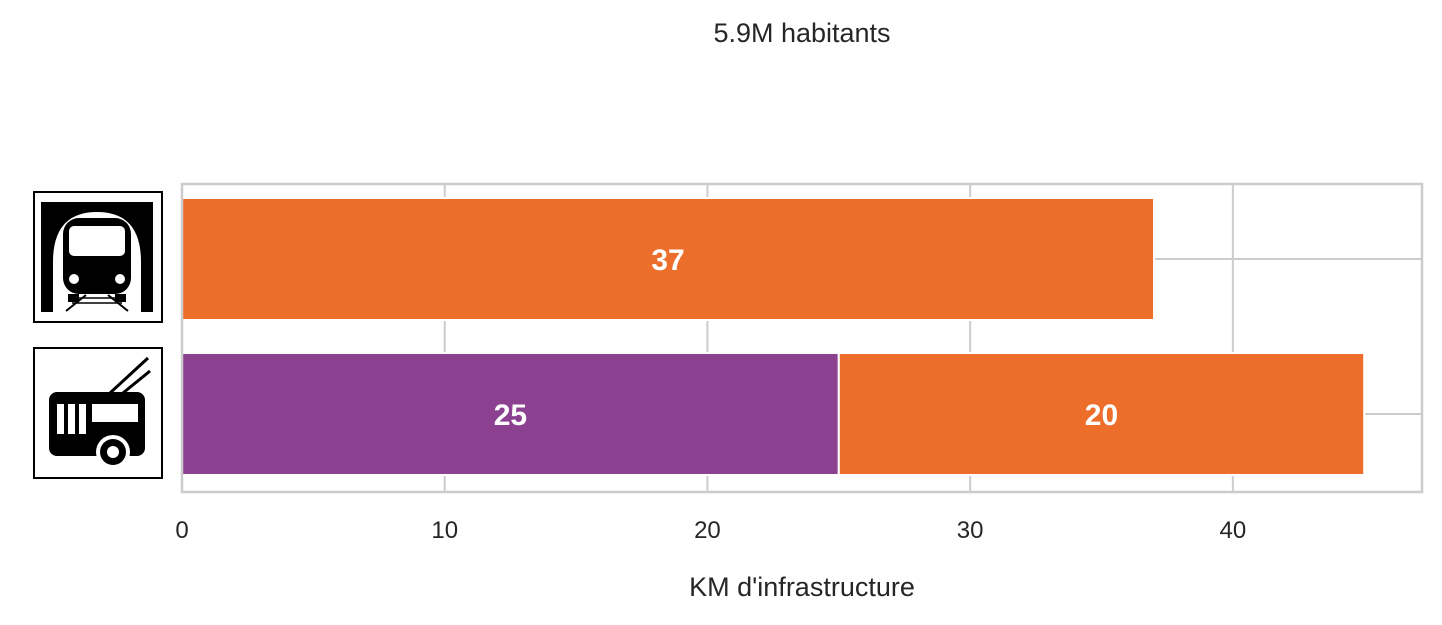 This screenshot has width=1442, height=625. I want to click on x-tick-label: 20, so click(707, 530).